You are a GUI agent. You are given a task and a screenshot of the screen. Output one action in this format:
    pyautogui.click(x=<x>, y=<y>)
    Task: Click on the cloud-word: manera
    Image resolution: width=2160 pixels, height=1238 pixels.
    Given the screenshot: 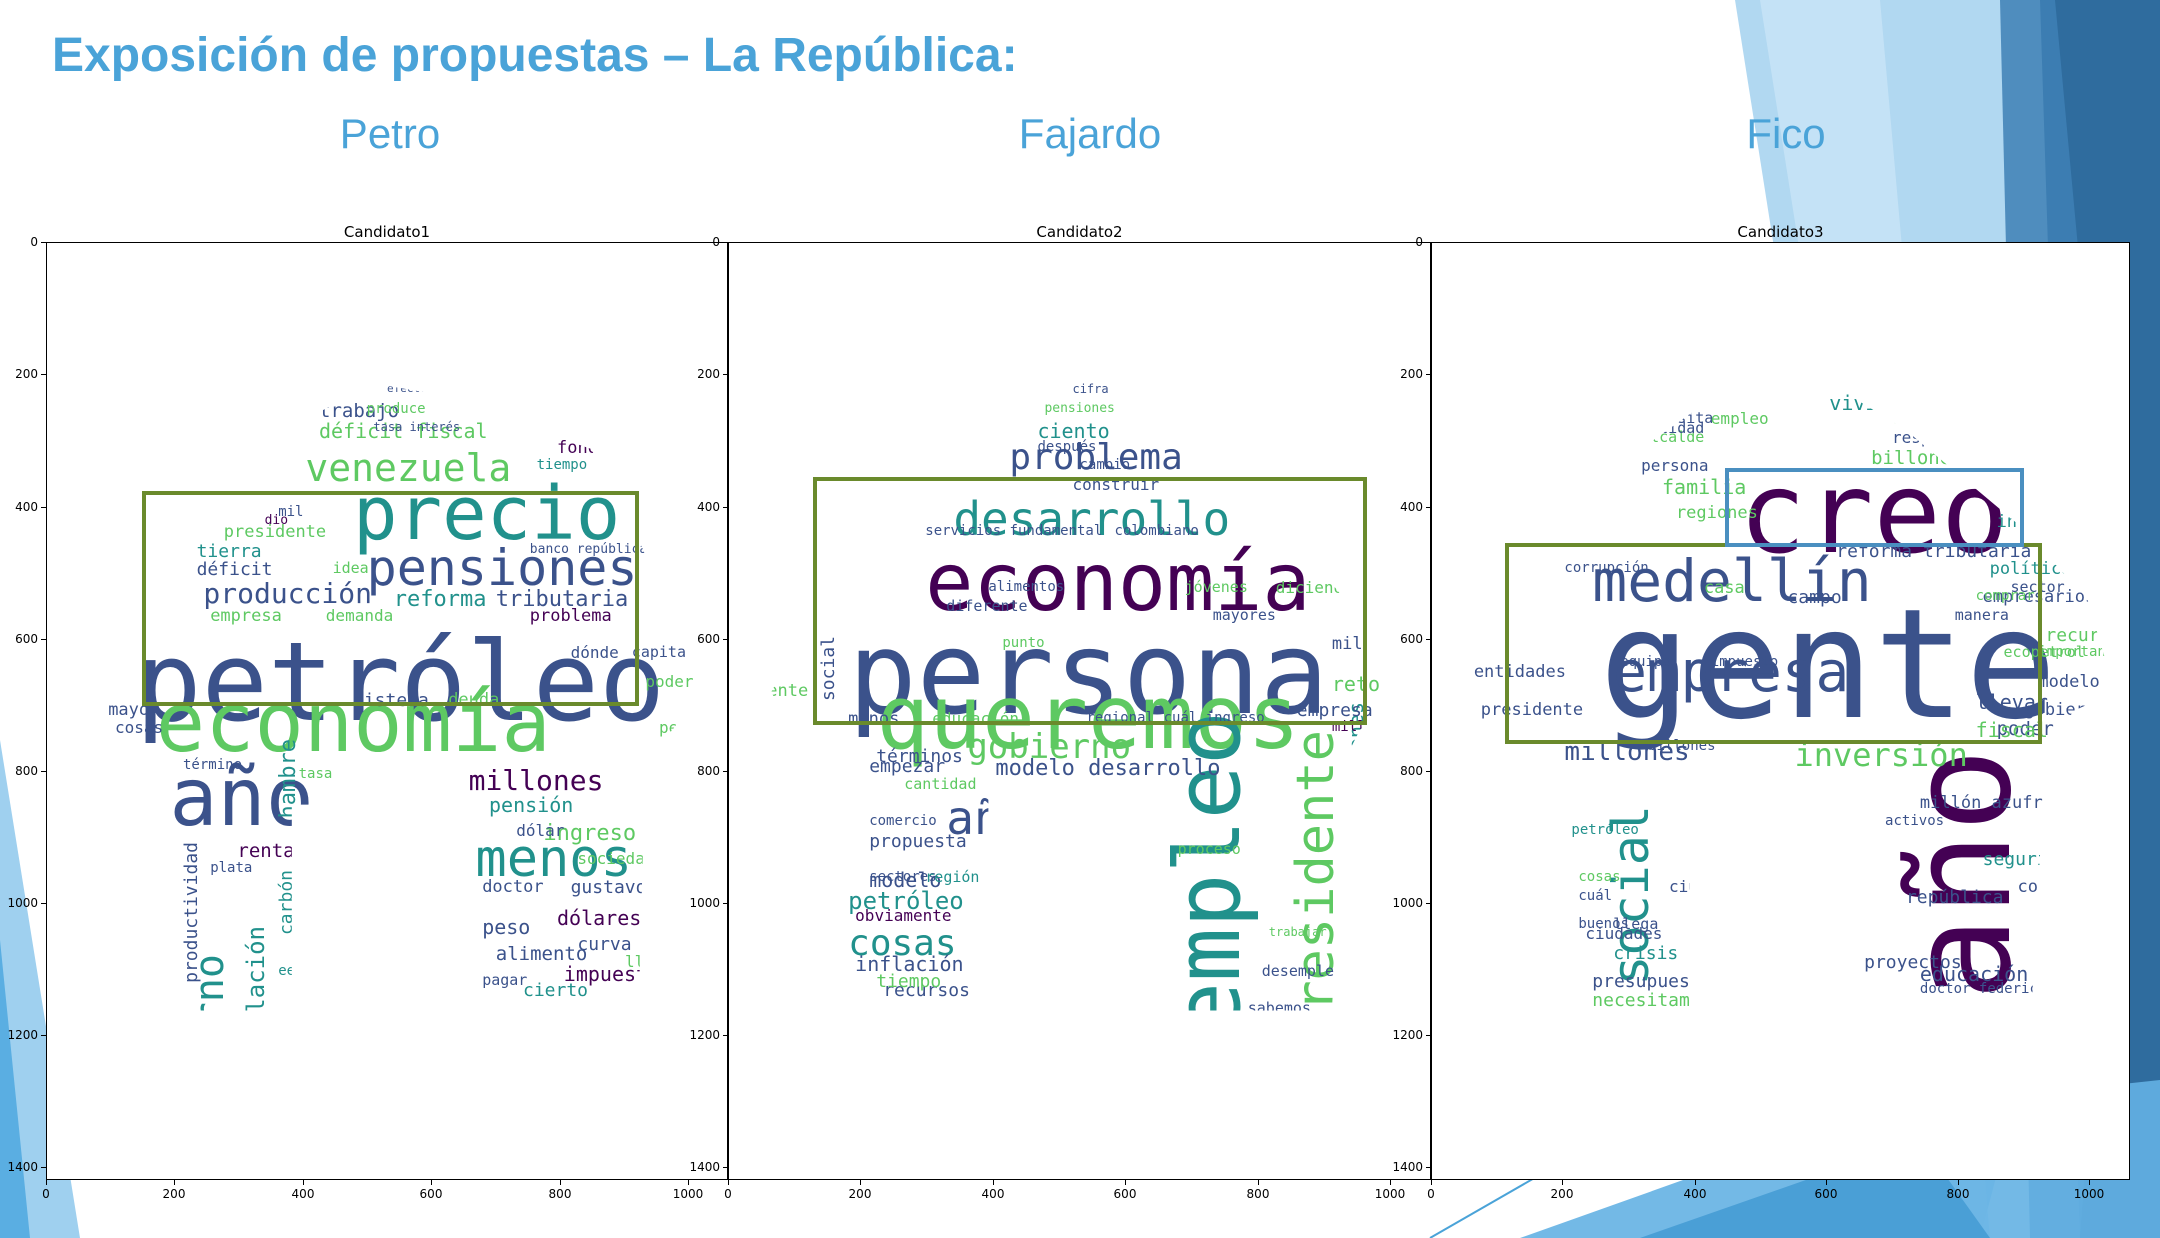 What is the action you would take?
    pyautogui.click(x=1981, y=615)
    